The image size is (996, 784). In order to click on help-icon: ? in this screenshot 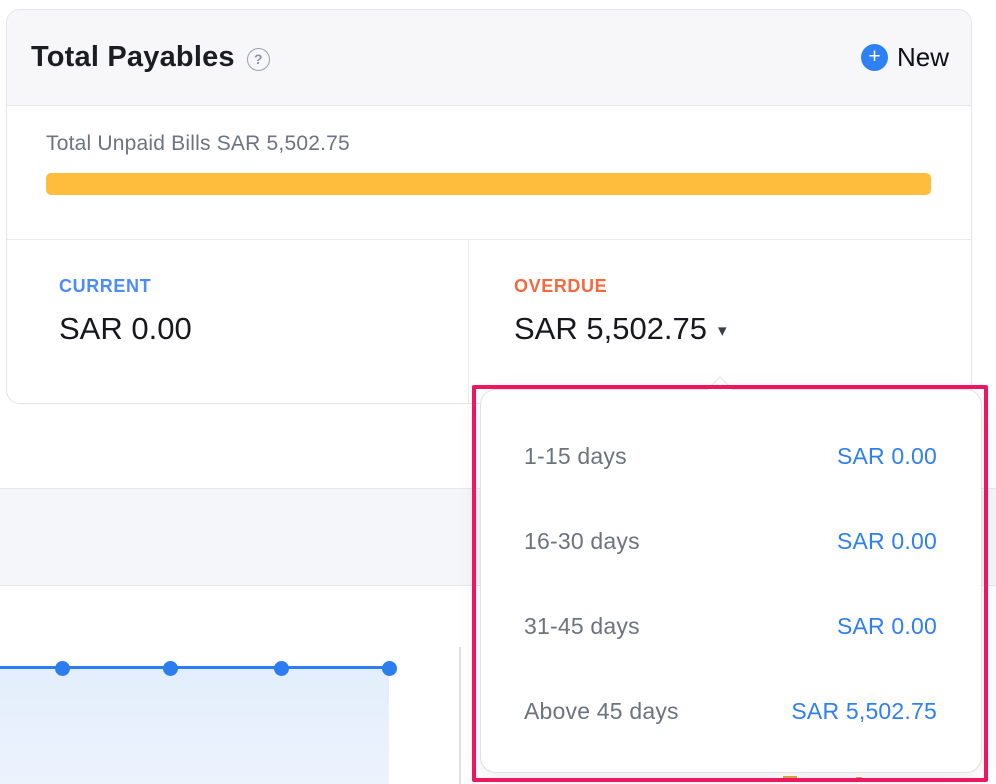, I will do `click(258, 59)`.